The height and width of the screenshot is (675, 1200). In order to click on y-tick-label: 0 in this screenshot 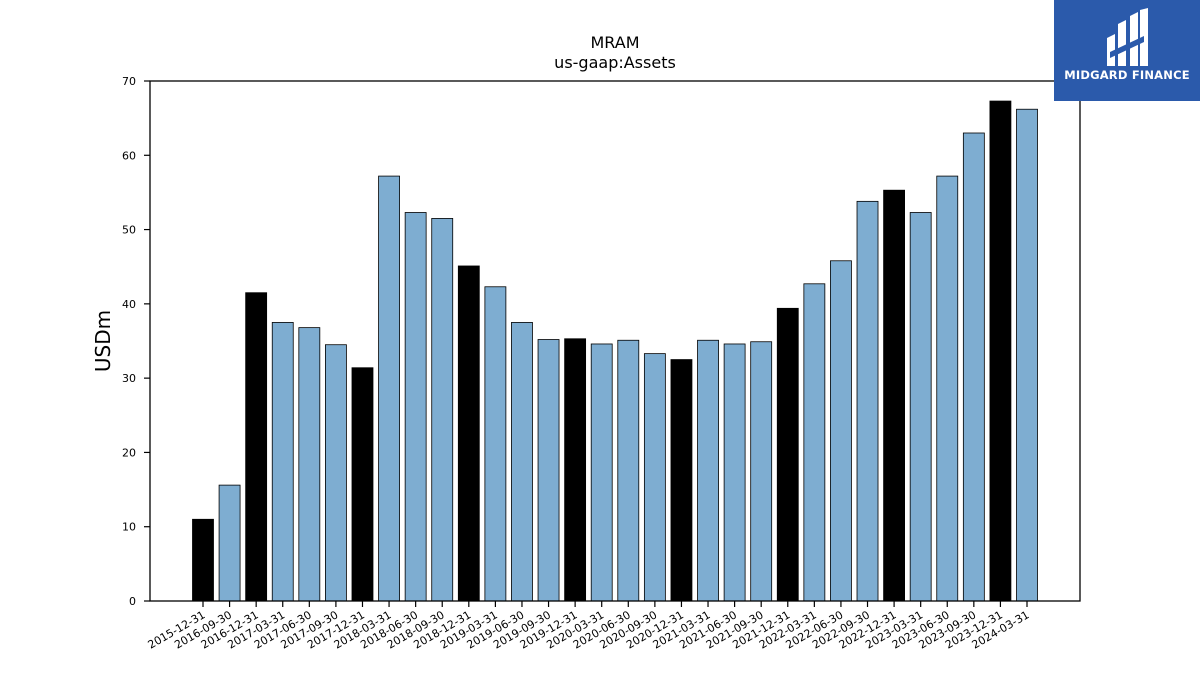, I will do `click(132, 601)`.